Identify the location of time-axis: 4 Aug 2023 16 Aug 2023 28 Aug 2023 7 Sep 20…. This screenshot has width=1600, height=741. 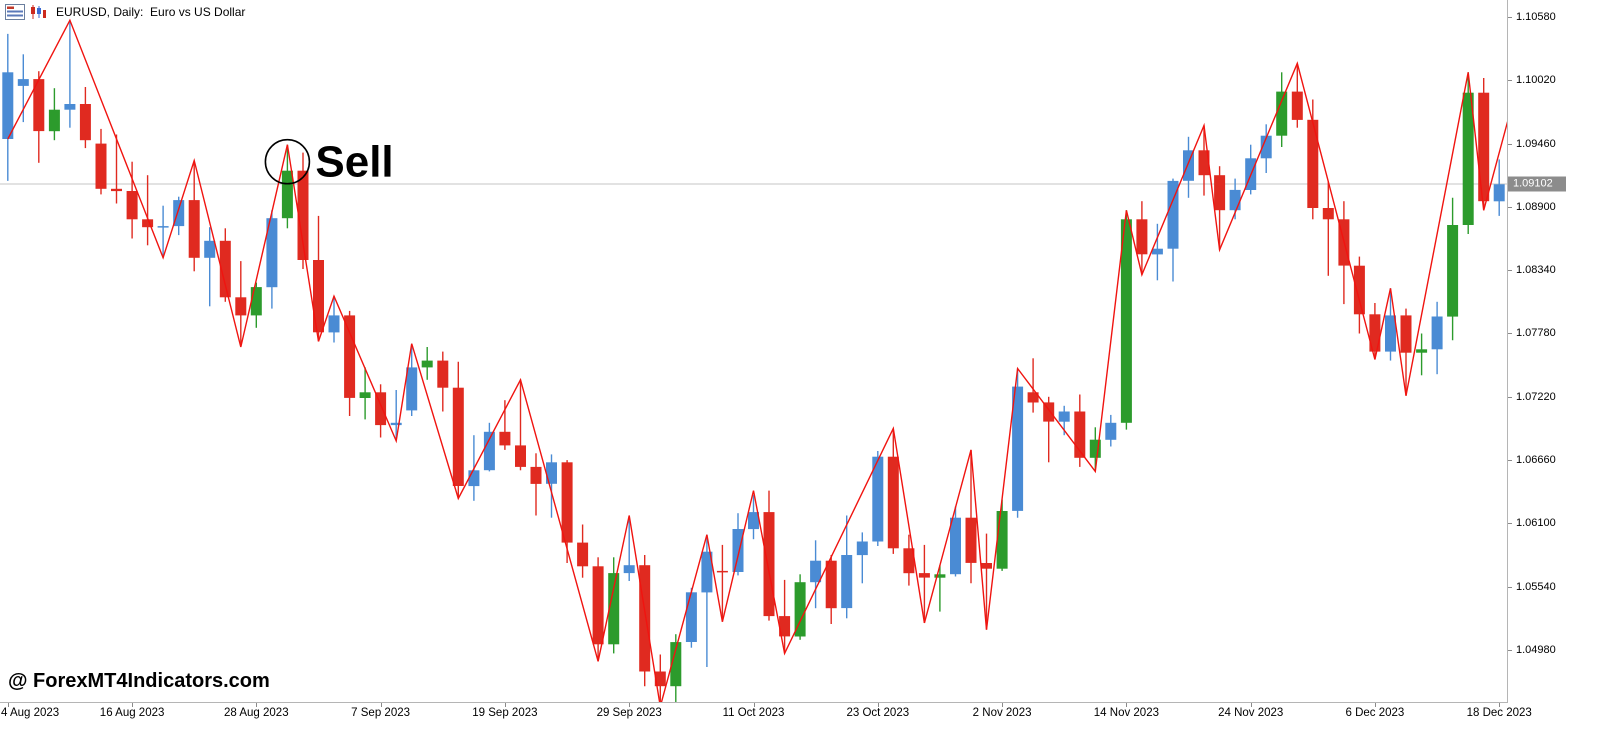
(800, 722).